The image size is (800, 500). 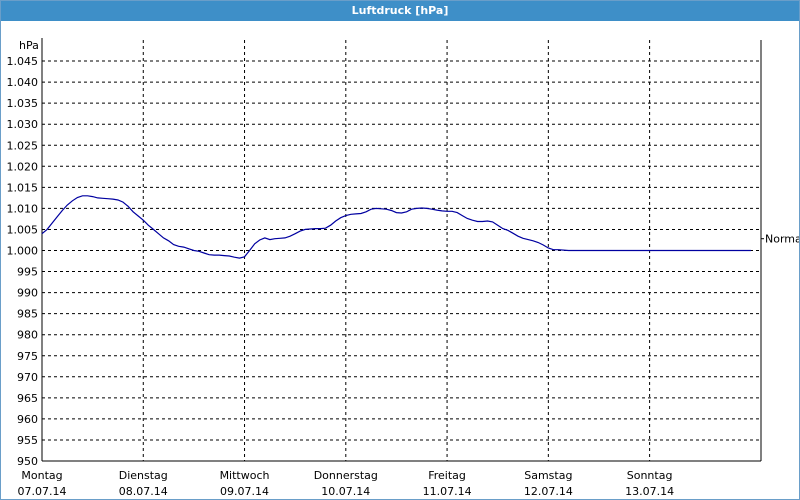 I want to click on y-axis-label: hPa, so click(x=29, y=45).